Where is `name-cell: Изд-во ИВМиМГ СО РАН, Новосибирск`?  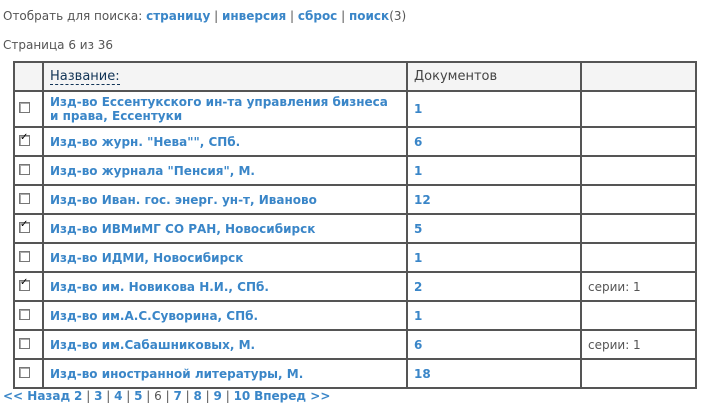
name-cell: Изд-во ИВМиМГ СО РАН, Новосибирск is located at coordinates (225, 228).